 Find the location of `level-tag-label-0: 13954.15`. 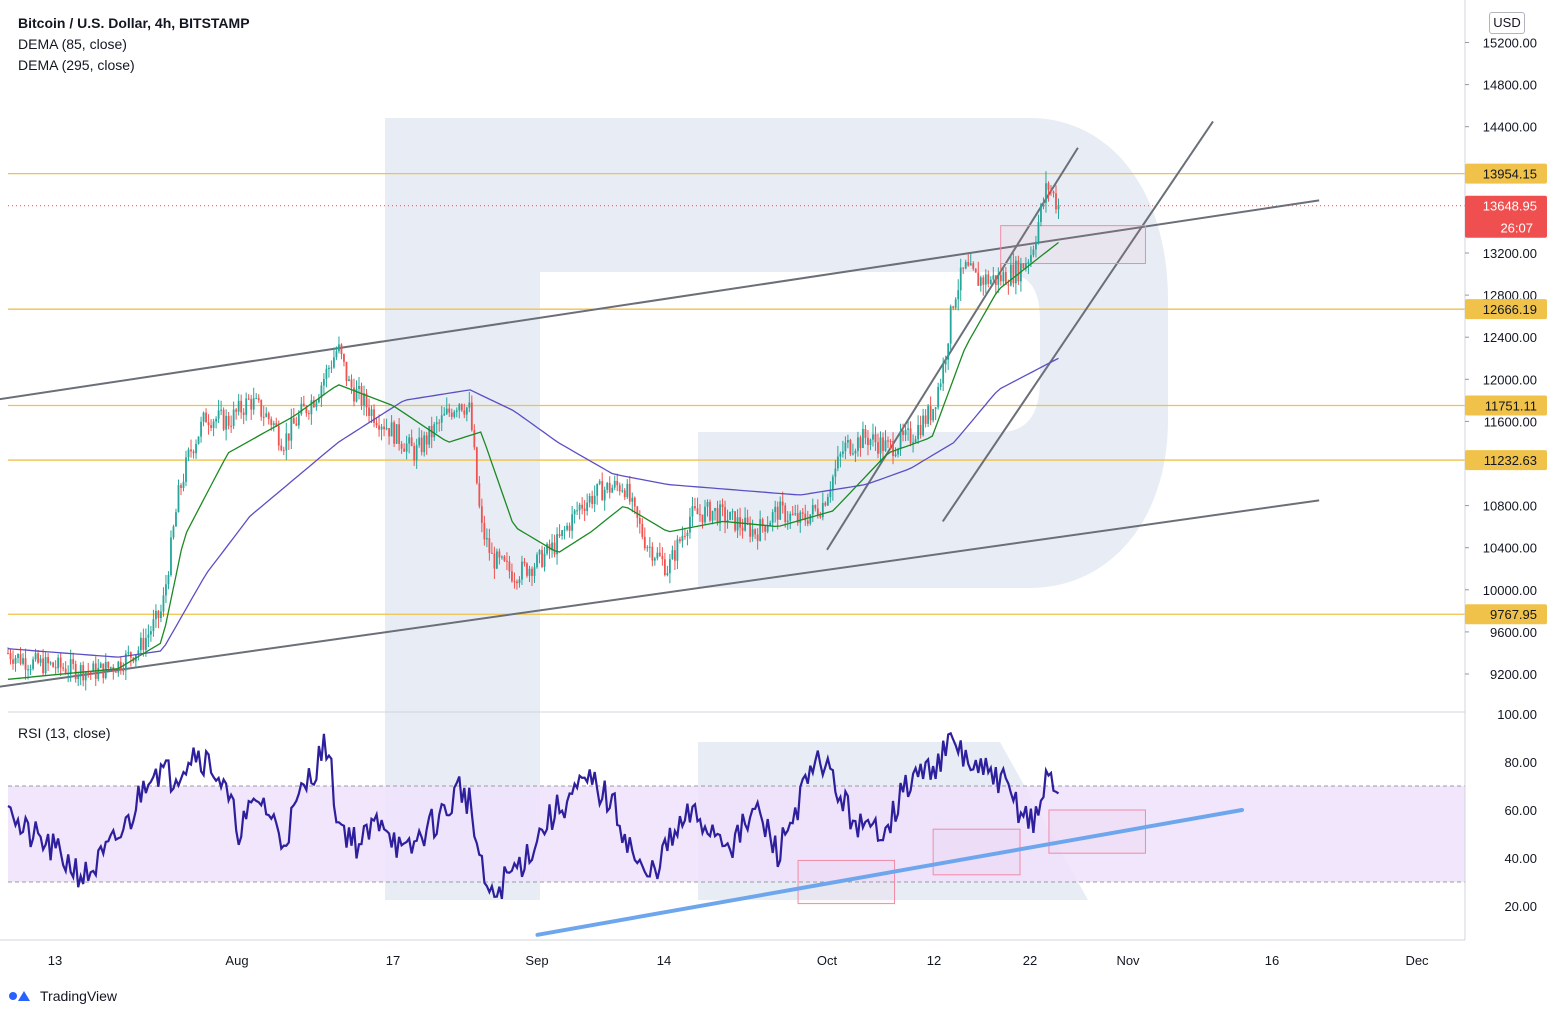

level-tag-label-0: 13954.15 is located at coordinates (1510, 174).